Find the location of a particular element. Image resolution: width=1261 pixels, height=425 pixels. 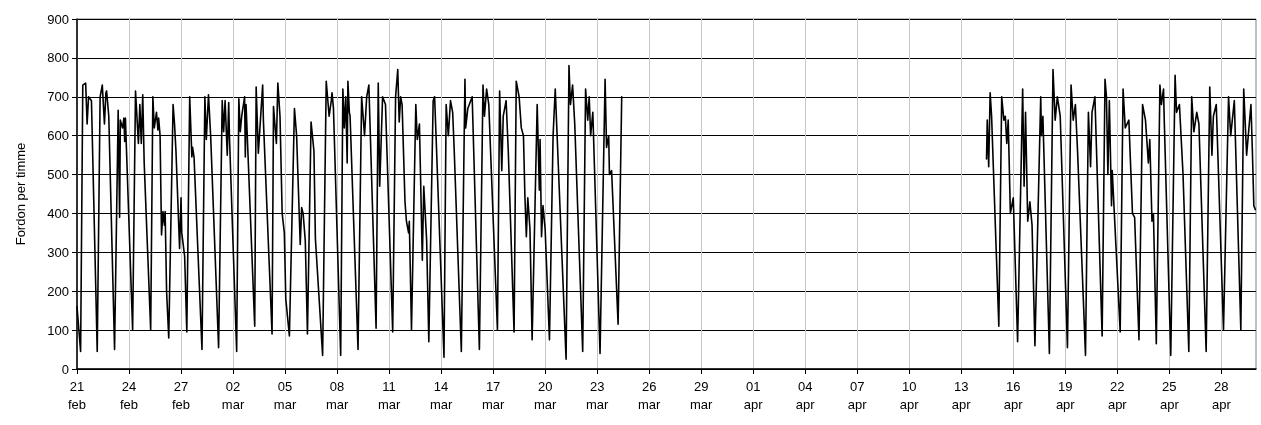

x-tick-label: 29 mar is located at coordinates (701, 395).